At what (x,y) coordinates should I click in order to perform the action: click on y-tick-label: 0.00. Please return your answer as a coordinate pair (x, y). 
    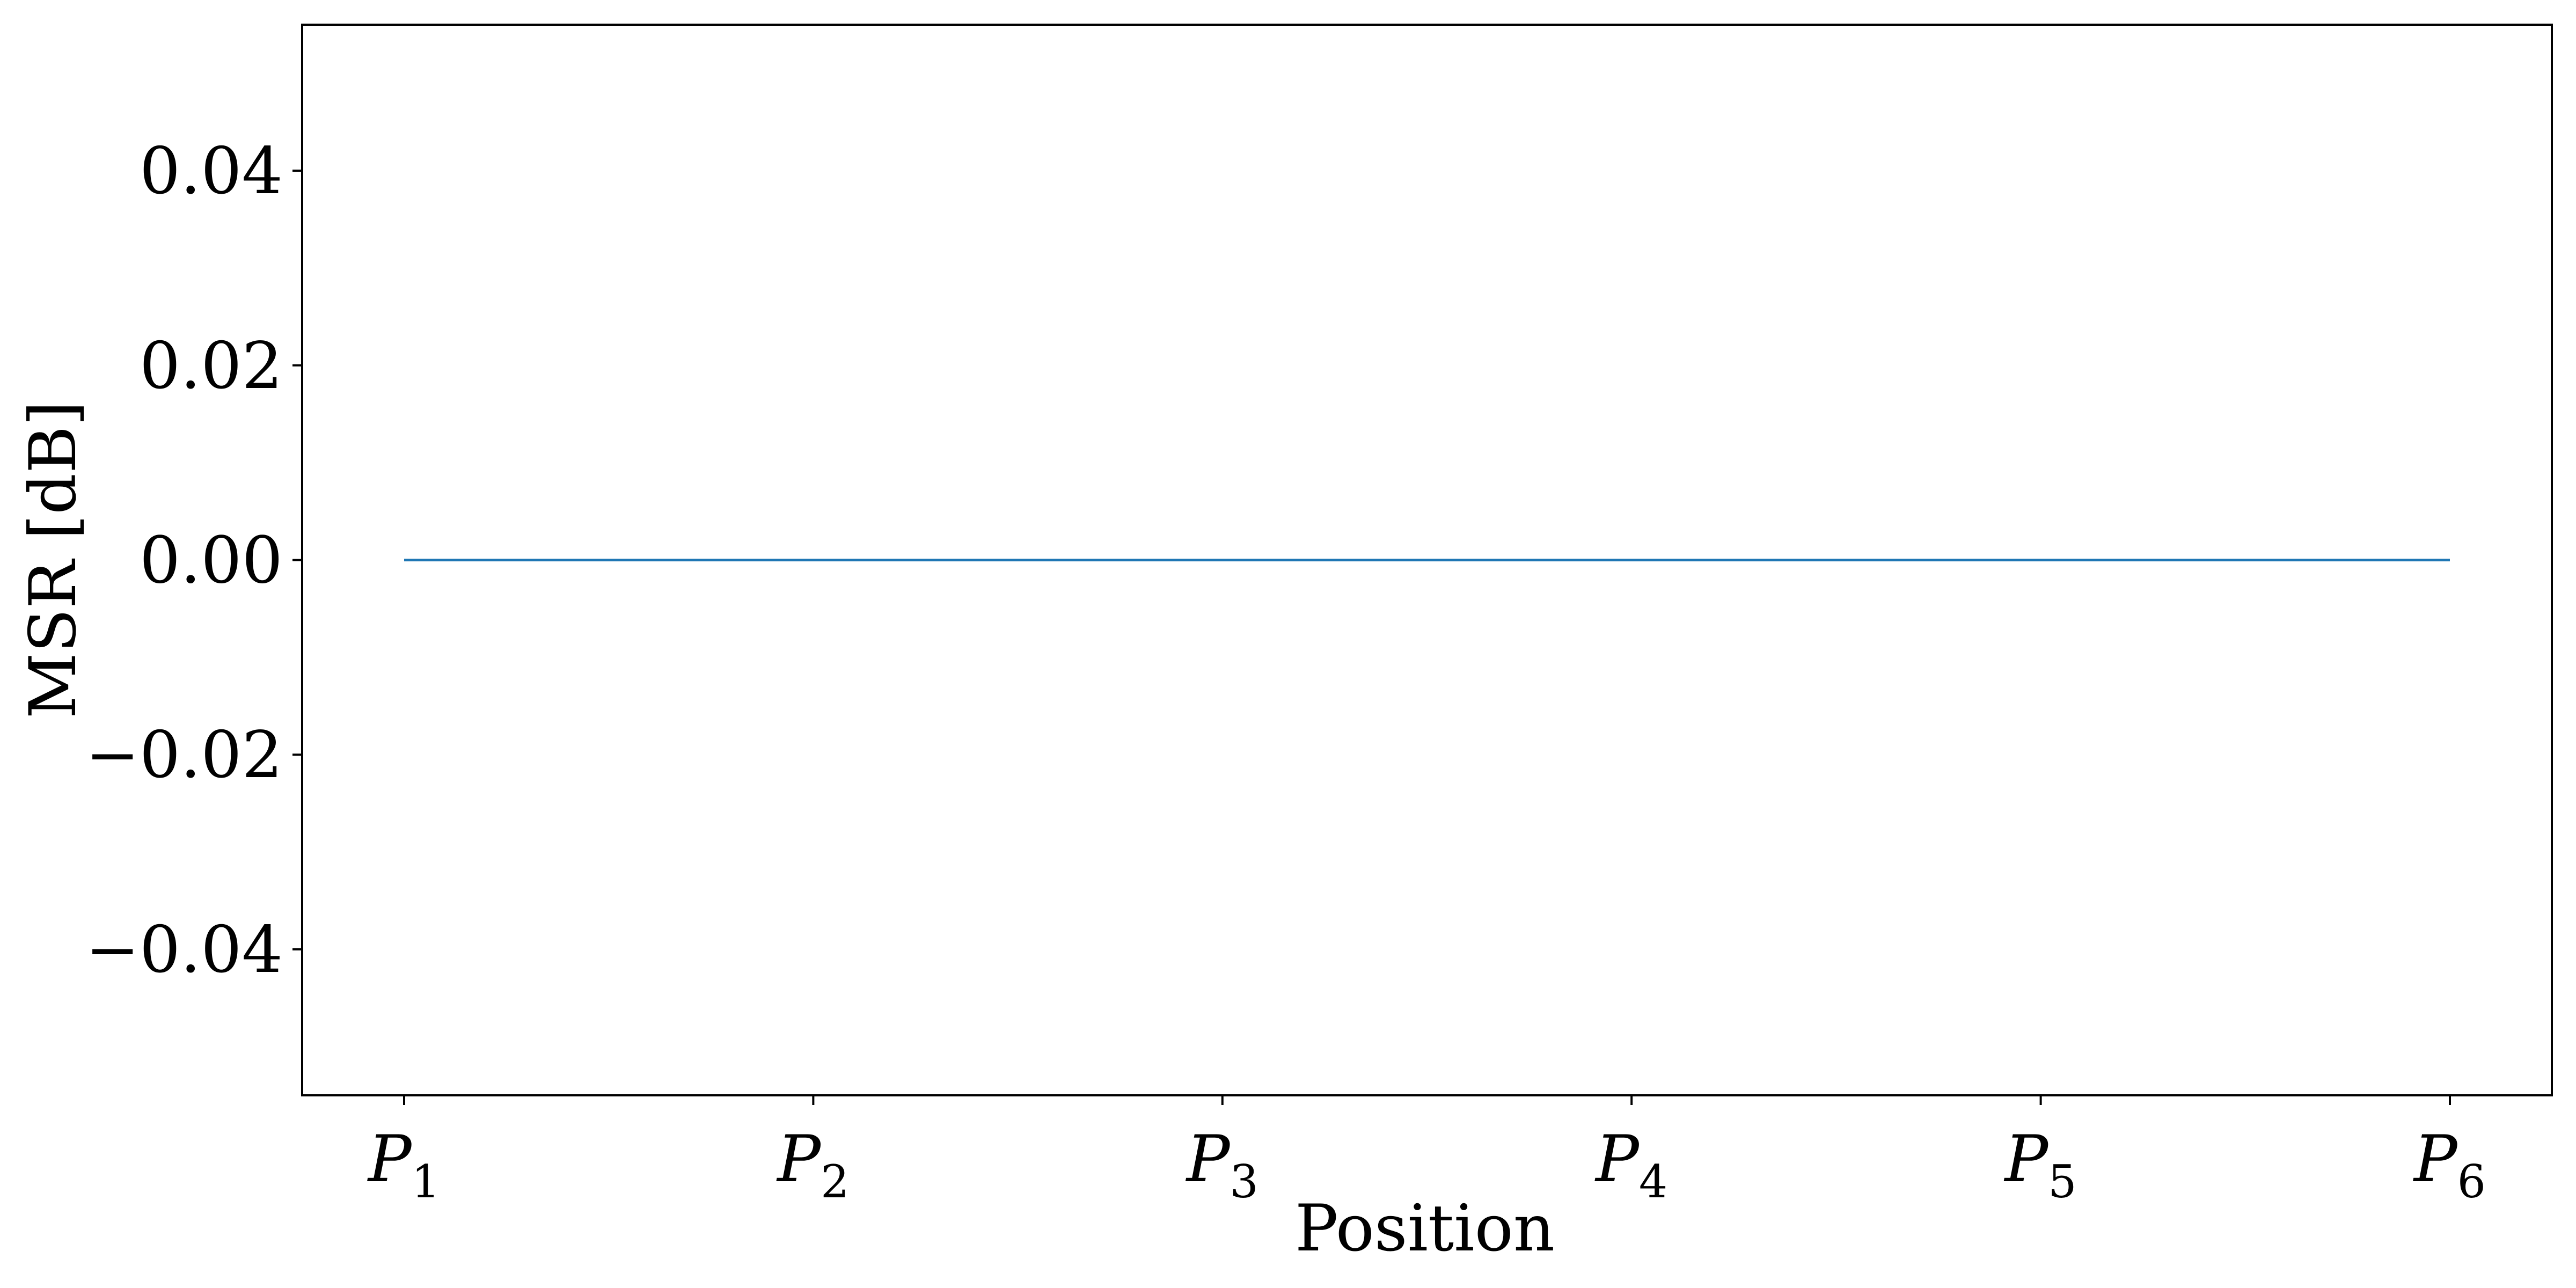
    Looking at the image, I should click on (211, 561).